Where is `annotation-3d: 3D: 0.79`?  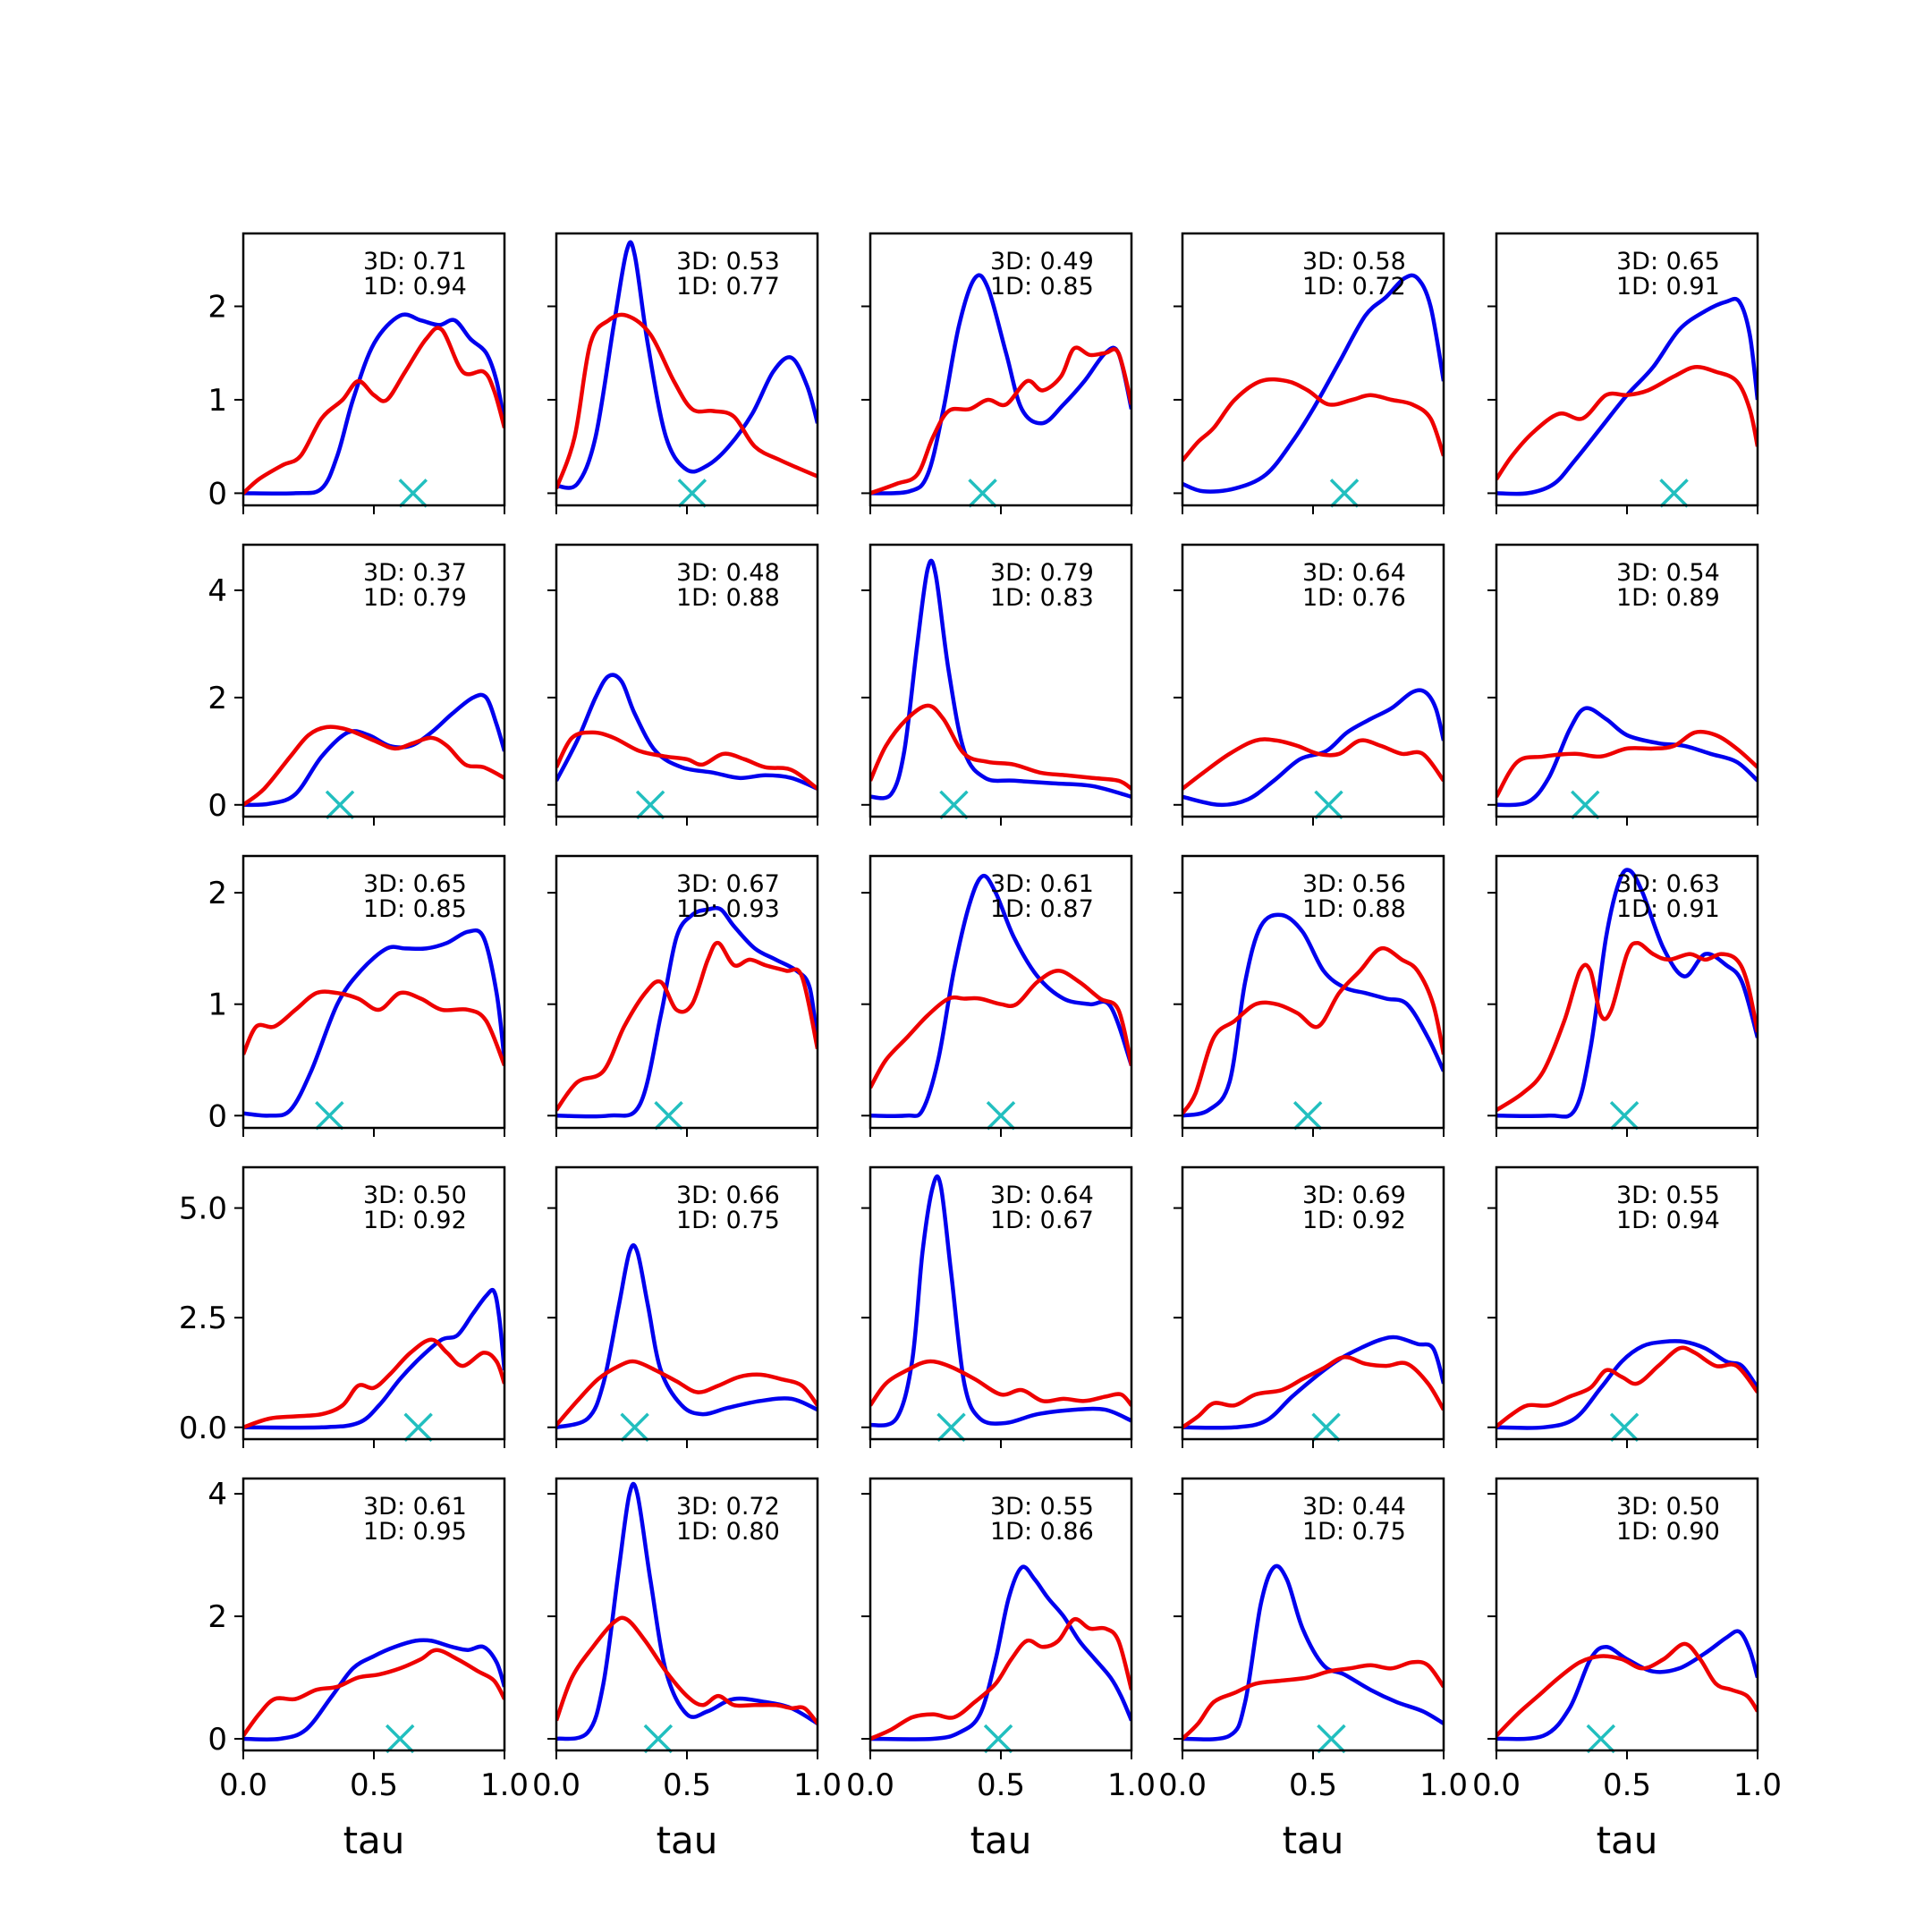
annotation-3d: 3D: 0.79 is located at coordinates (1042, 573).